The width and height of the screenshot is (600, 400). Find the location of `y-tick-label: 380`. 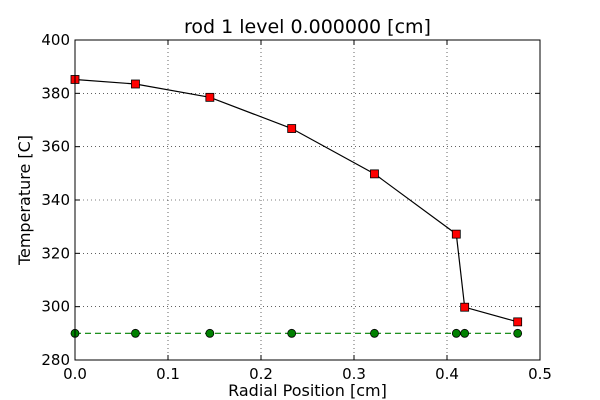

y-tick-label: 380 is located at coordinates (55, 93).